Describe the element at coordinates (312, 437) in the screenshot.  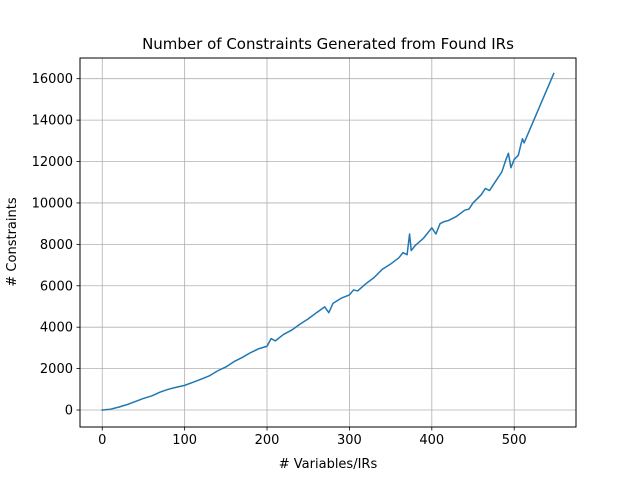
I see `x-axis-ticks: 0 100 200 300 400 500` at that location.